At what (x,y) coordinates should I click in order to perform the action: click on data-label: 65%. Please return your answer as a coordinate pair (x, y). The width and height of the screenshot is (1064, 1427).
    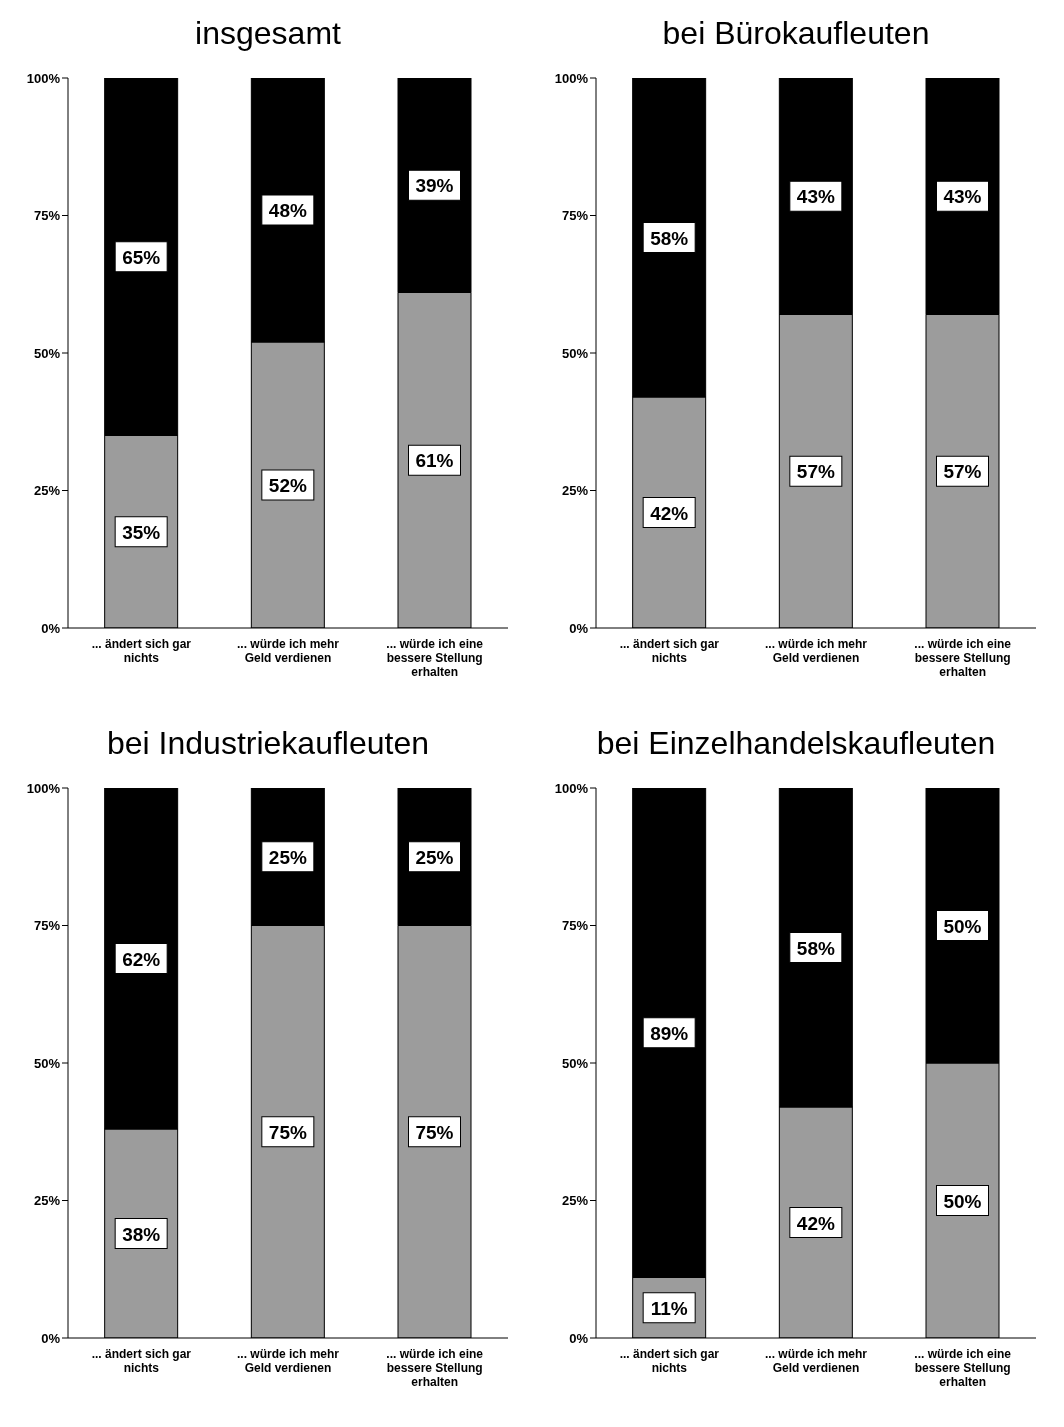
    Looking at the image, I should click on (141, 257).